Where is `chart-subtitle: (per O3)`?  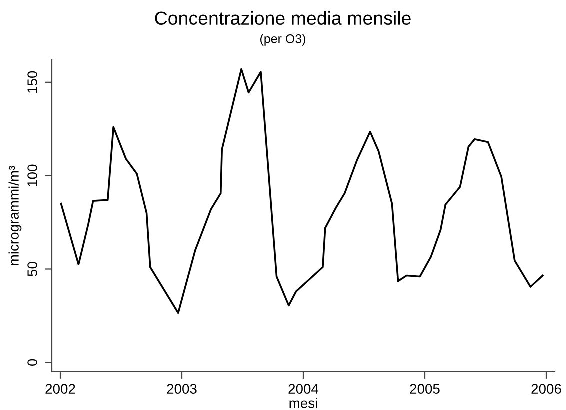 chart-subtitle: (per O3) is located at coordinates (283, 40).